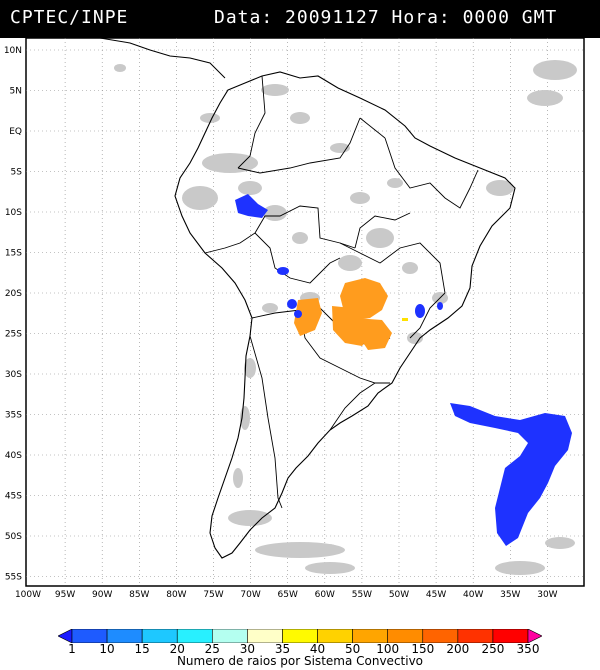 This screenshot has width=600, height=670. What do you see at coordinates (17, 173) in the screenshot?
I see `lat-label: 5S` at bounding box center [17, 173].